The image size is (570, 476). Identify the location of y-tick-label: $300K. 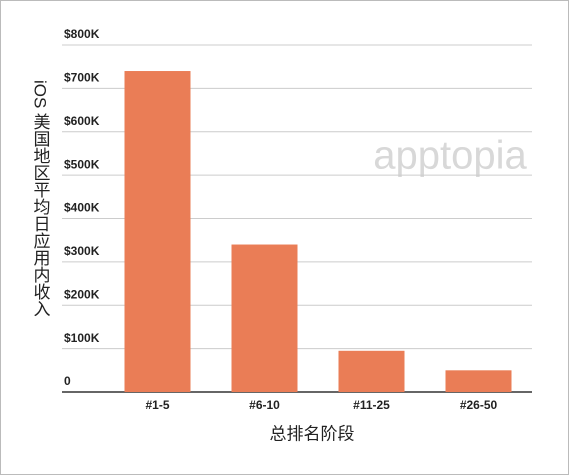
(82, 251).